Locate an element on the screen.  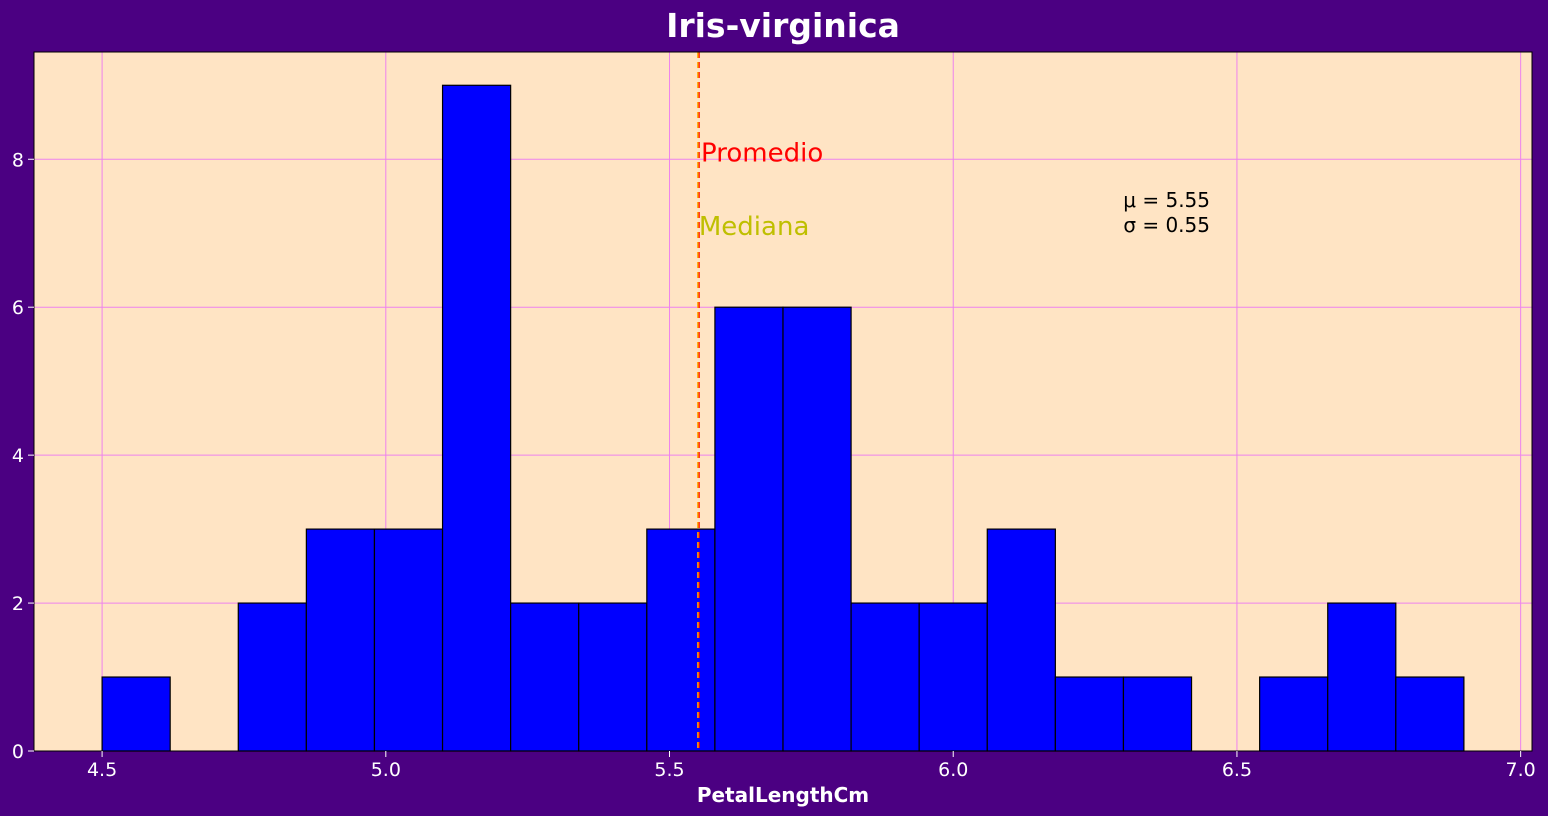
x-tick-label: 7.0 is located at coordinates (1521, 770).